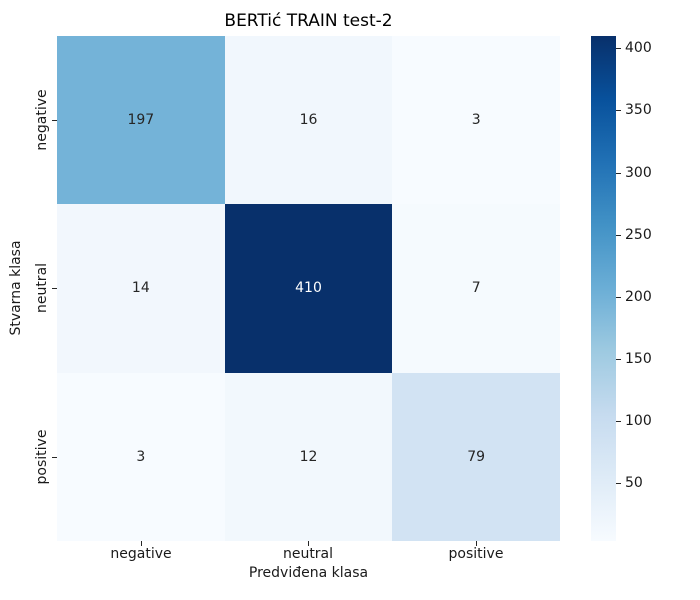  Describe the element at coordinates (476, 554) in the screenshot. I see `x-tick-label-positive: positive` at that location.